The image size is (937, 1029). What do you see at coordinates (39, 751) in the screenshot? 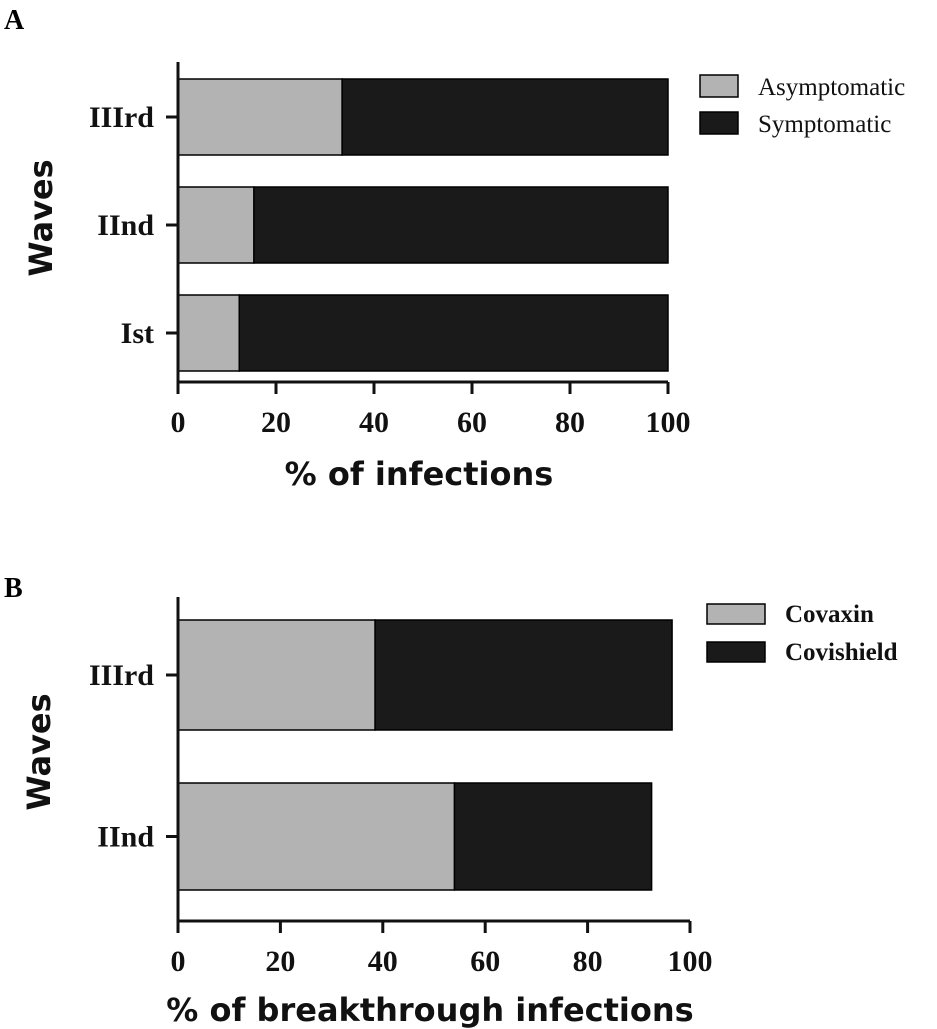
I see `panel-b-y-axis-title: Waves` at bounding box center [39, 751].